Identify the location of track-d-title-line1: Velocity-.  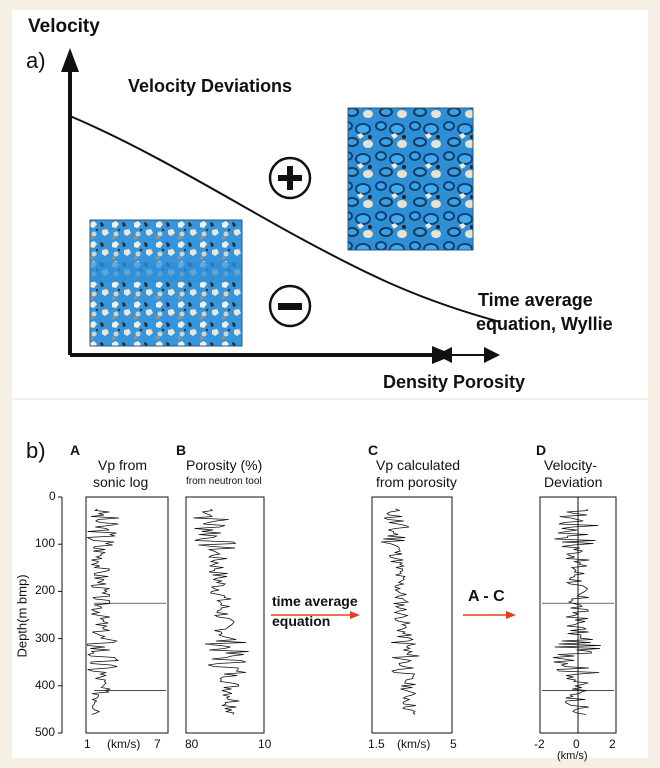
(570, 465).